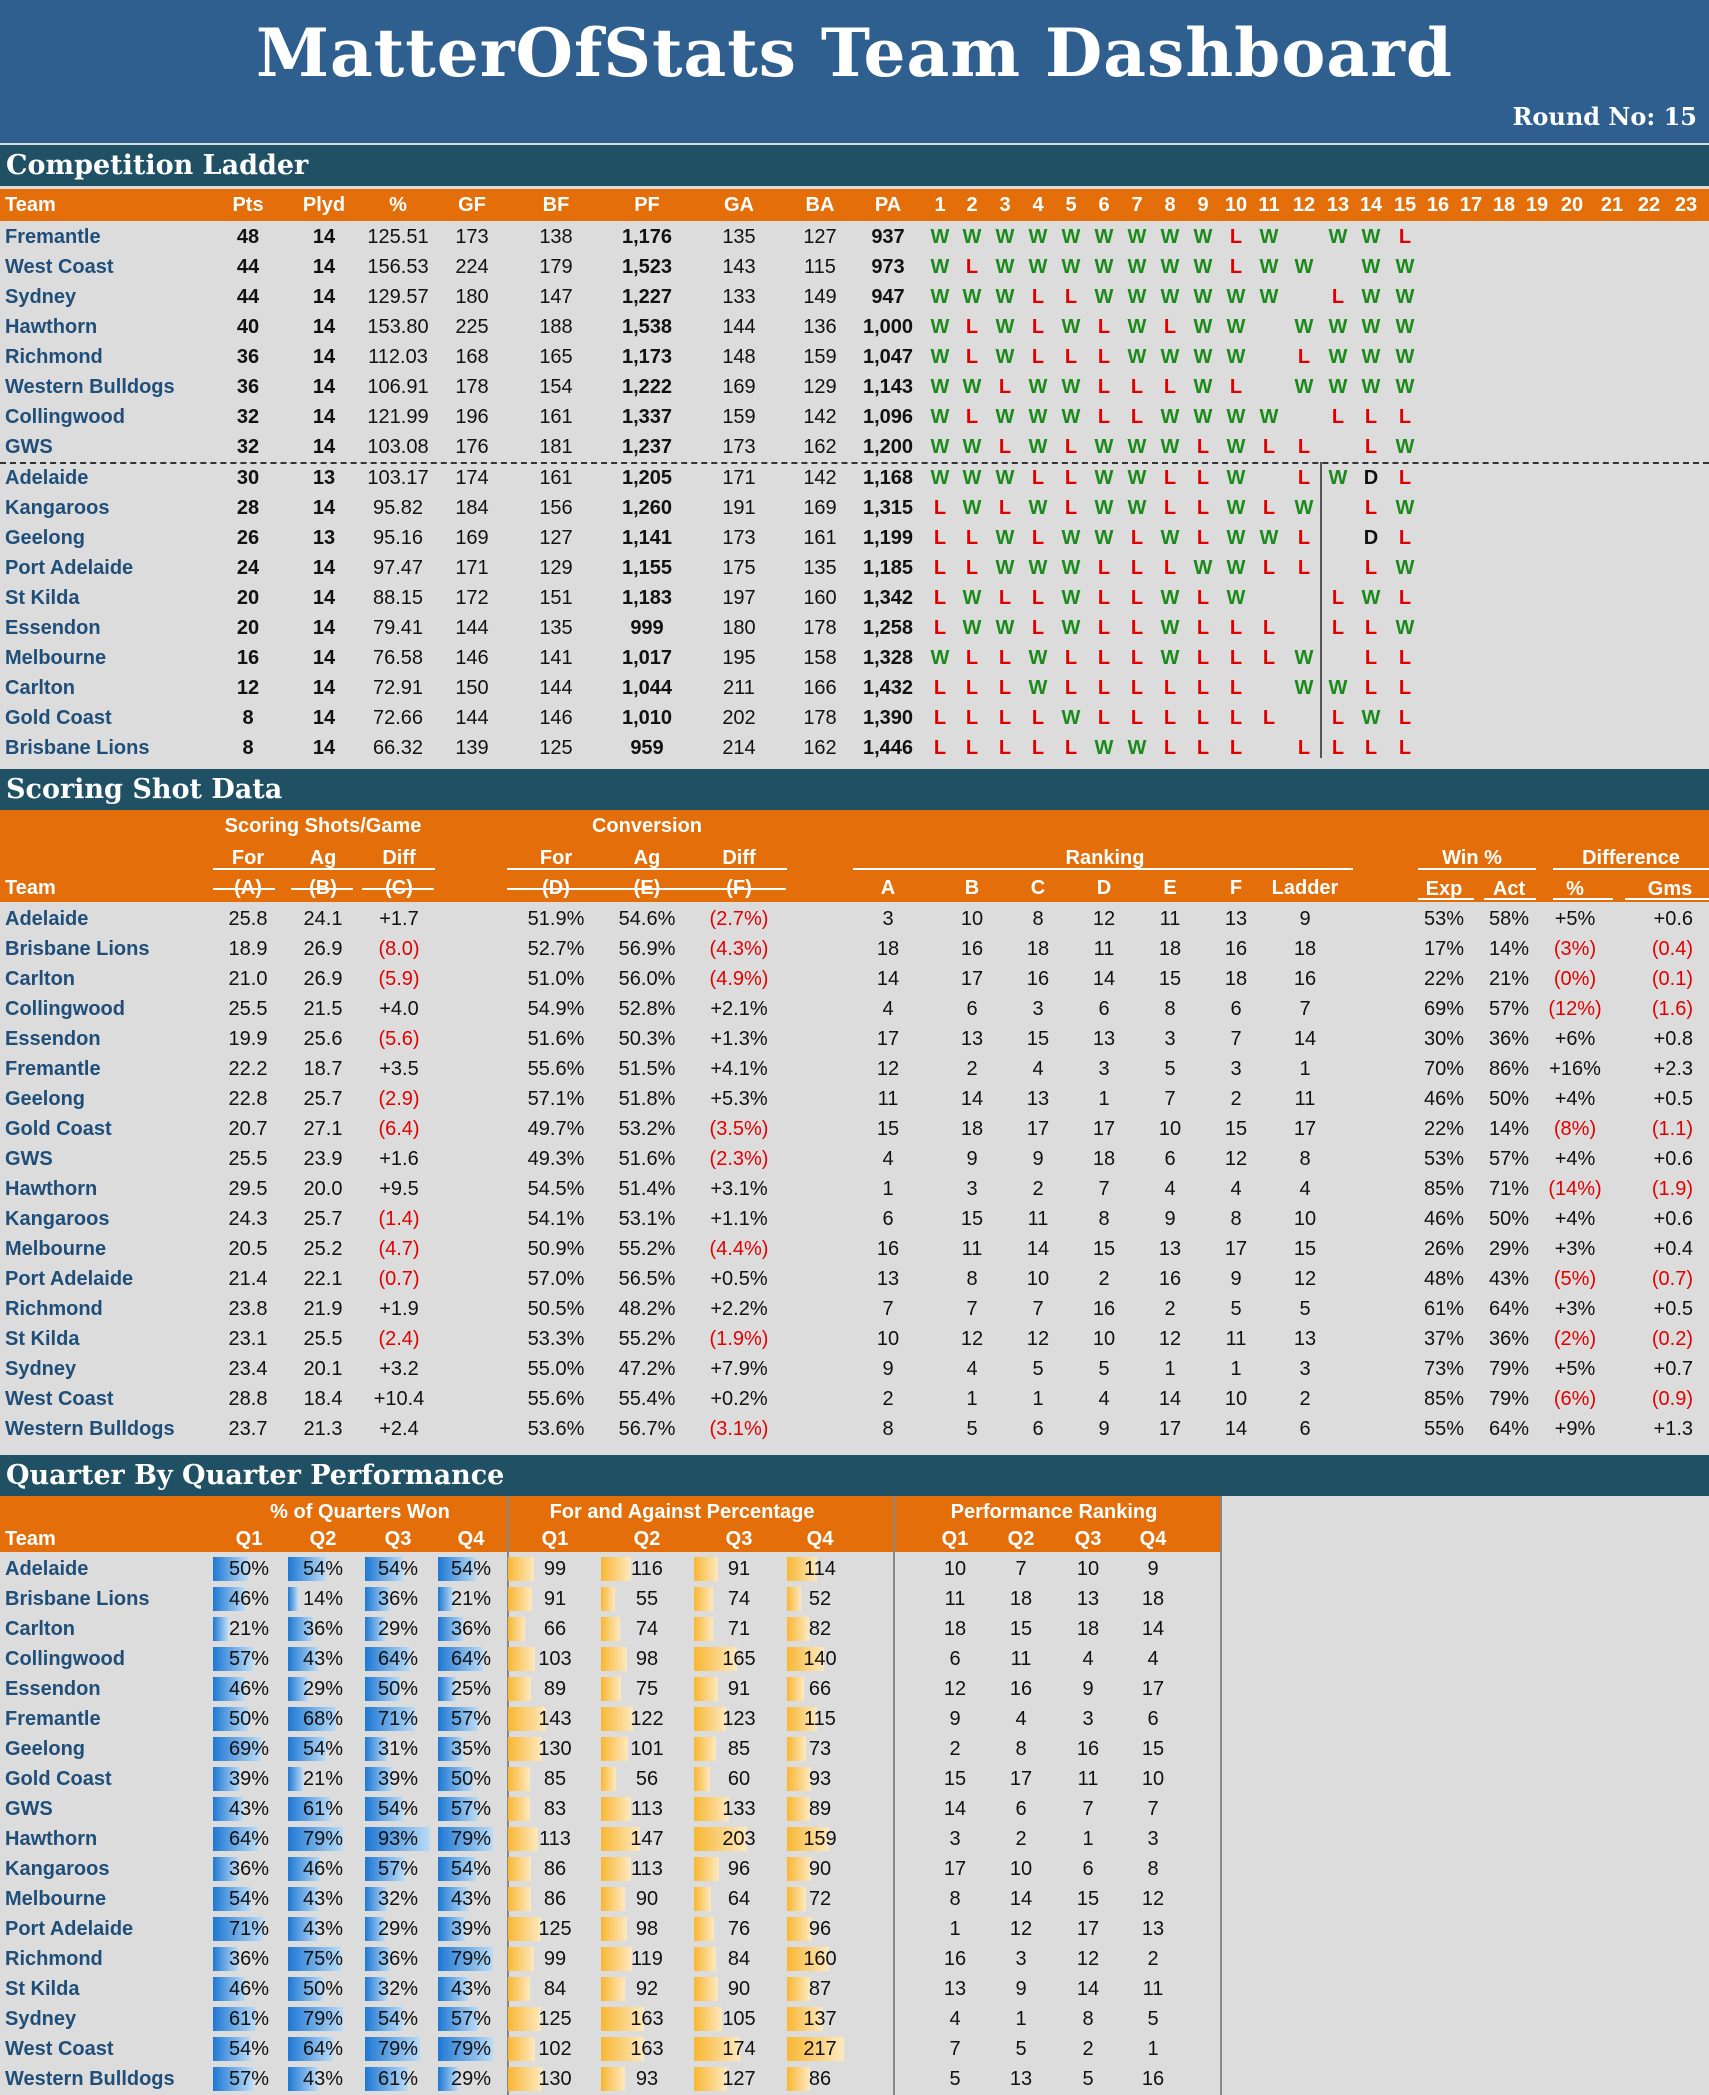 This screenshot has width=1709, height=2095. I want to click on ladder-cell-gf: 180, so click(472, 297).